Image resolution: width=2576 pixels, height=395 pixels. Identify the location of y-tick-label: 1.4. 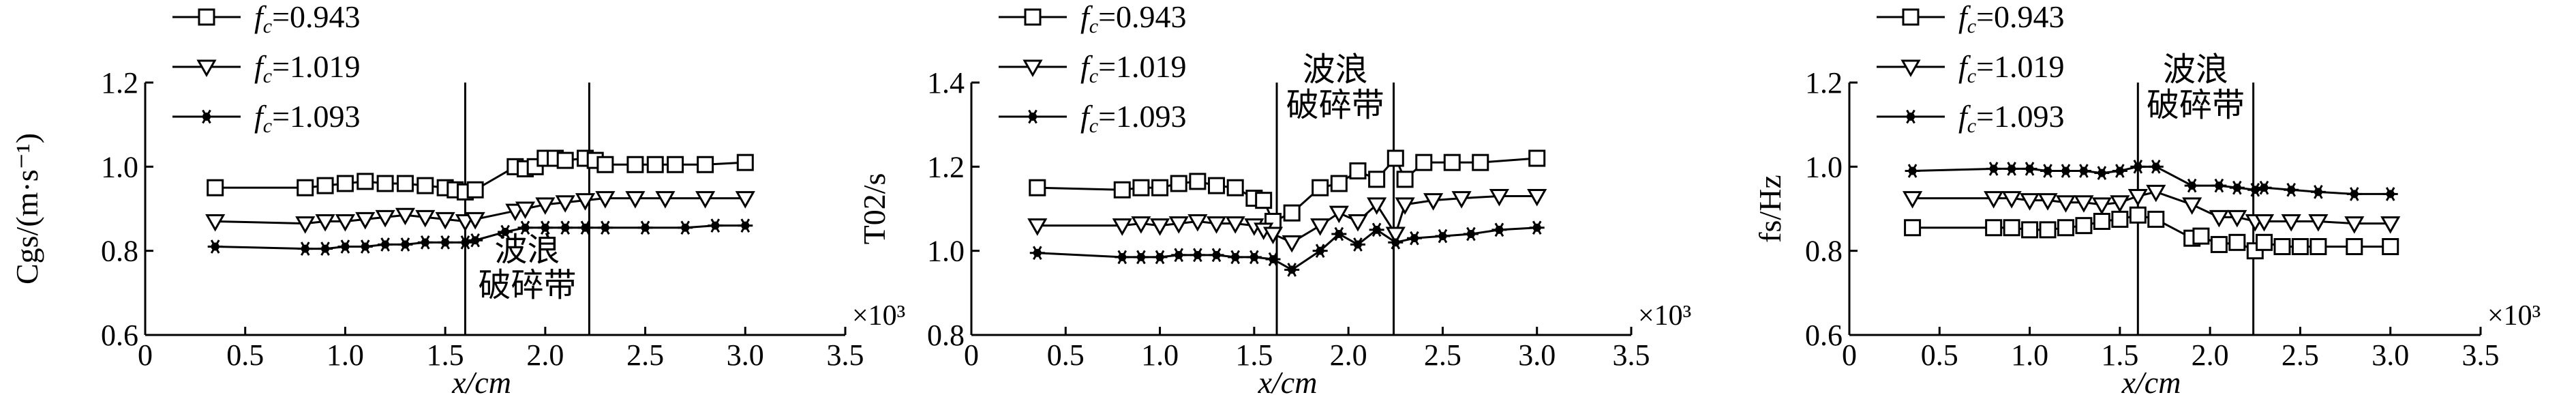
(946, 83).